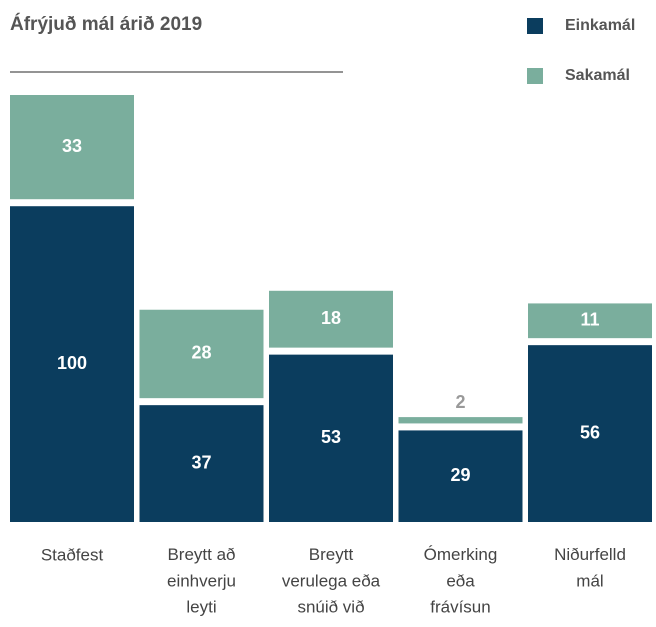 The height and width of the screenshot is (627, 656). I want to click on value-label: 33, so click(72, 146).